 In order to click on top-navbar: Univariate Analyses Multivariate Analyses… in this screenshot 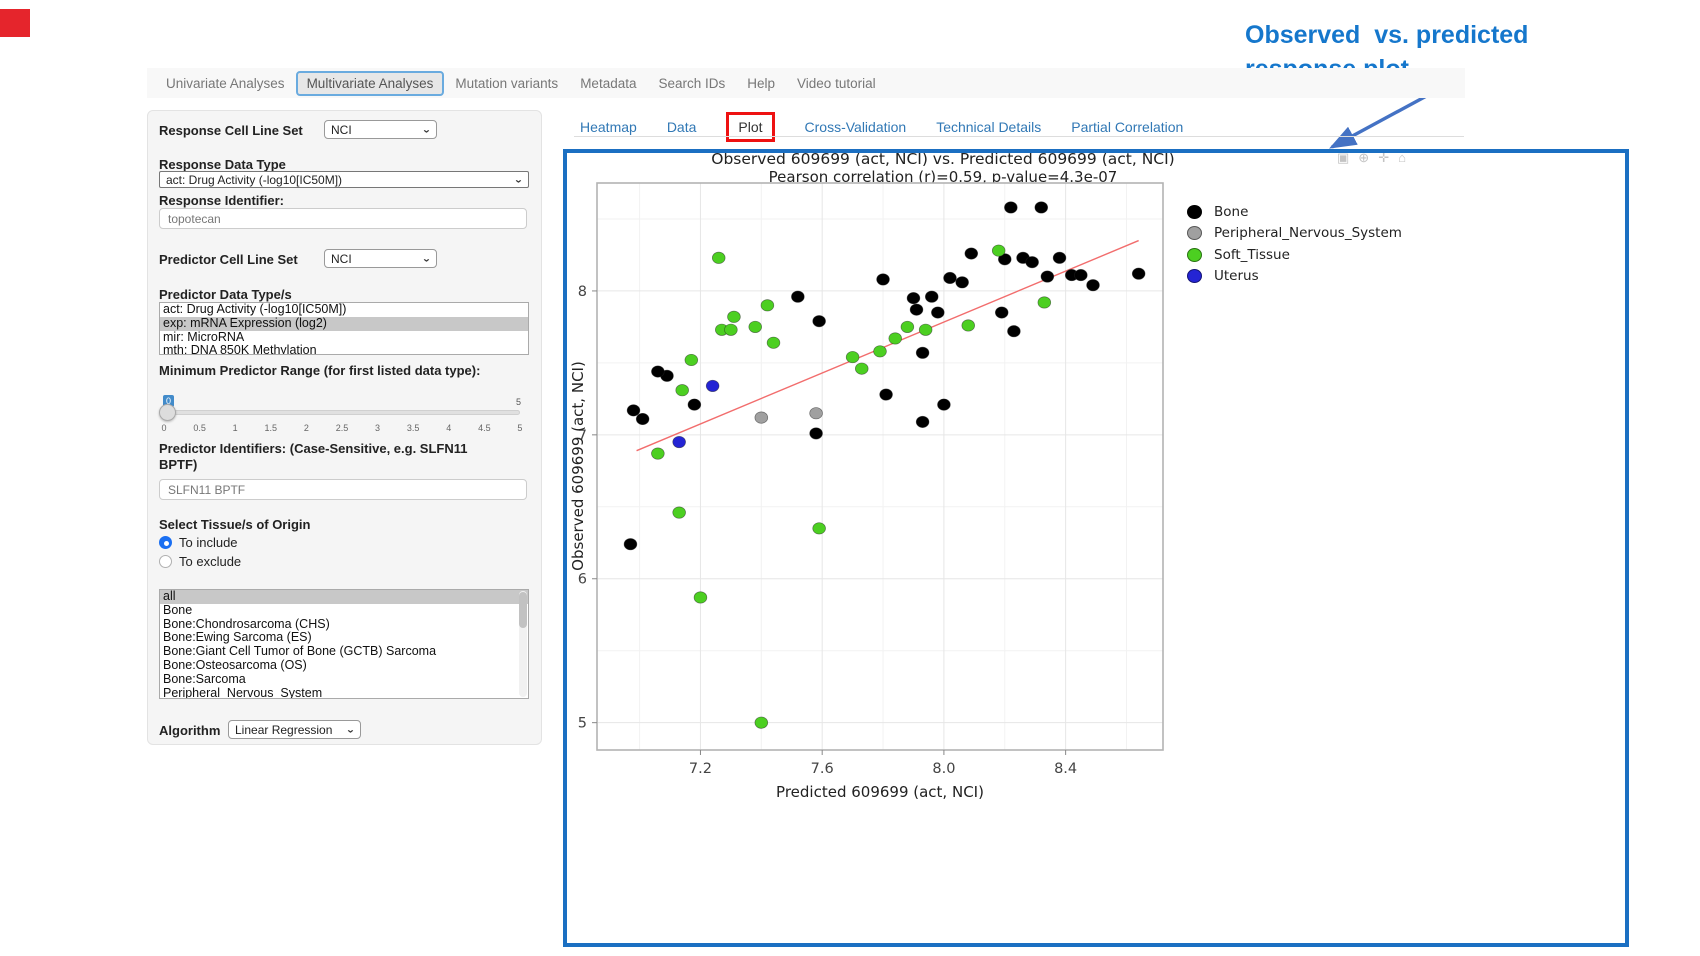, I will do `click(806, 83)`.